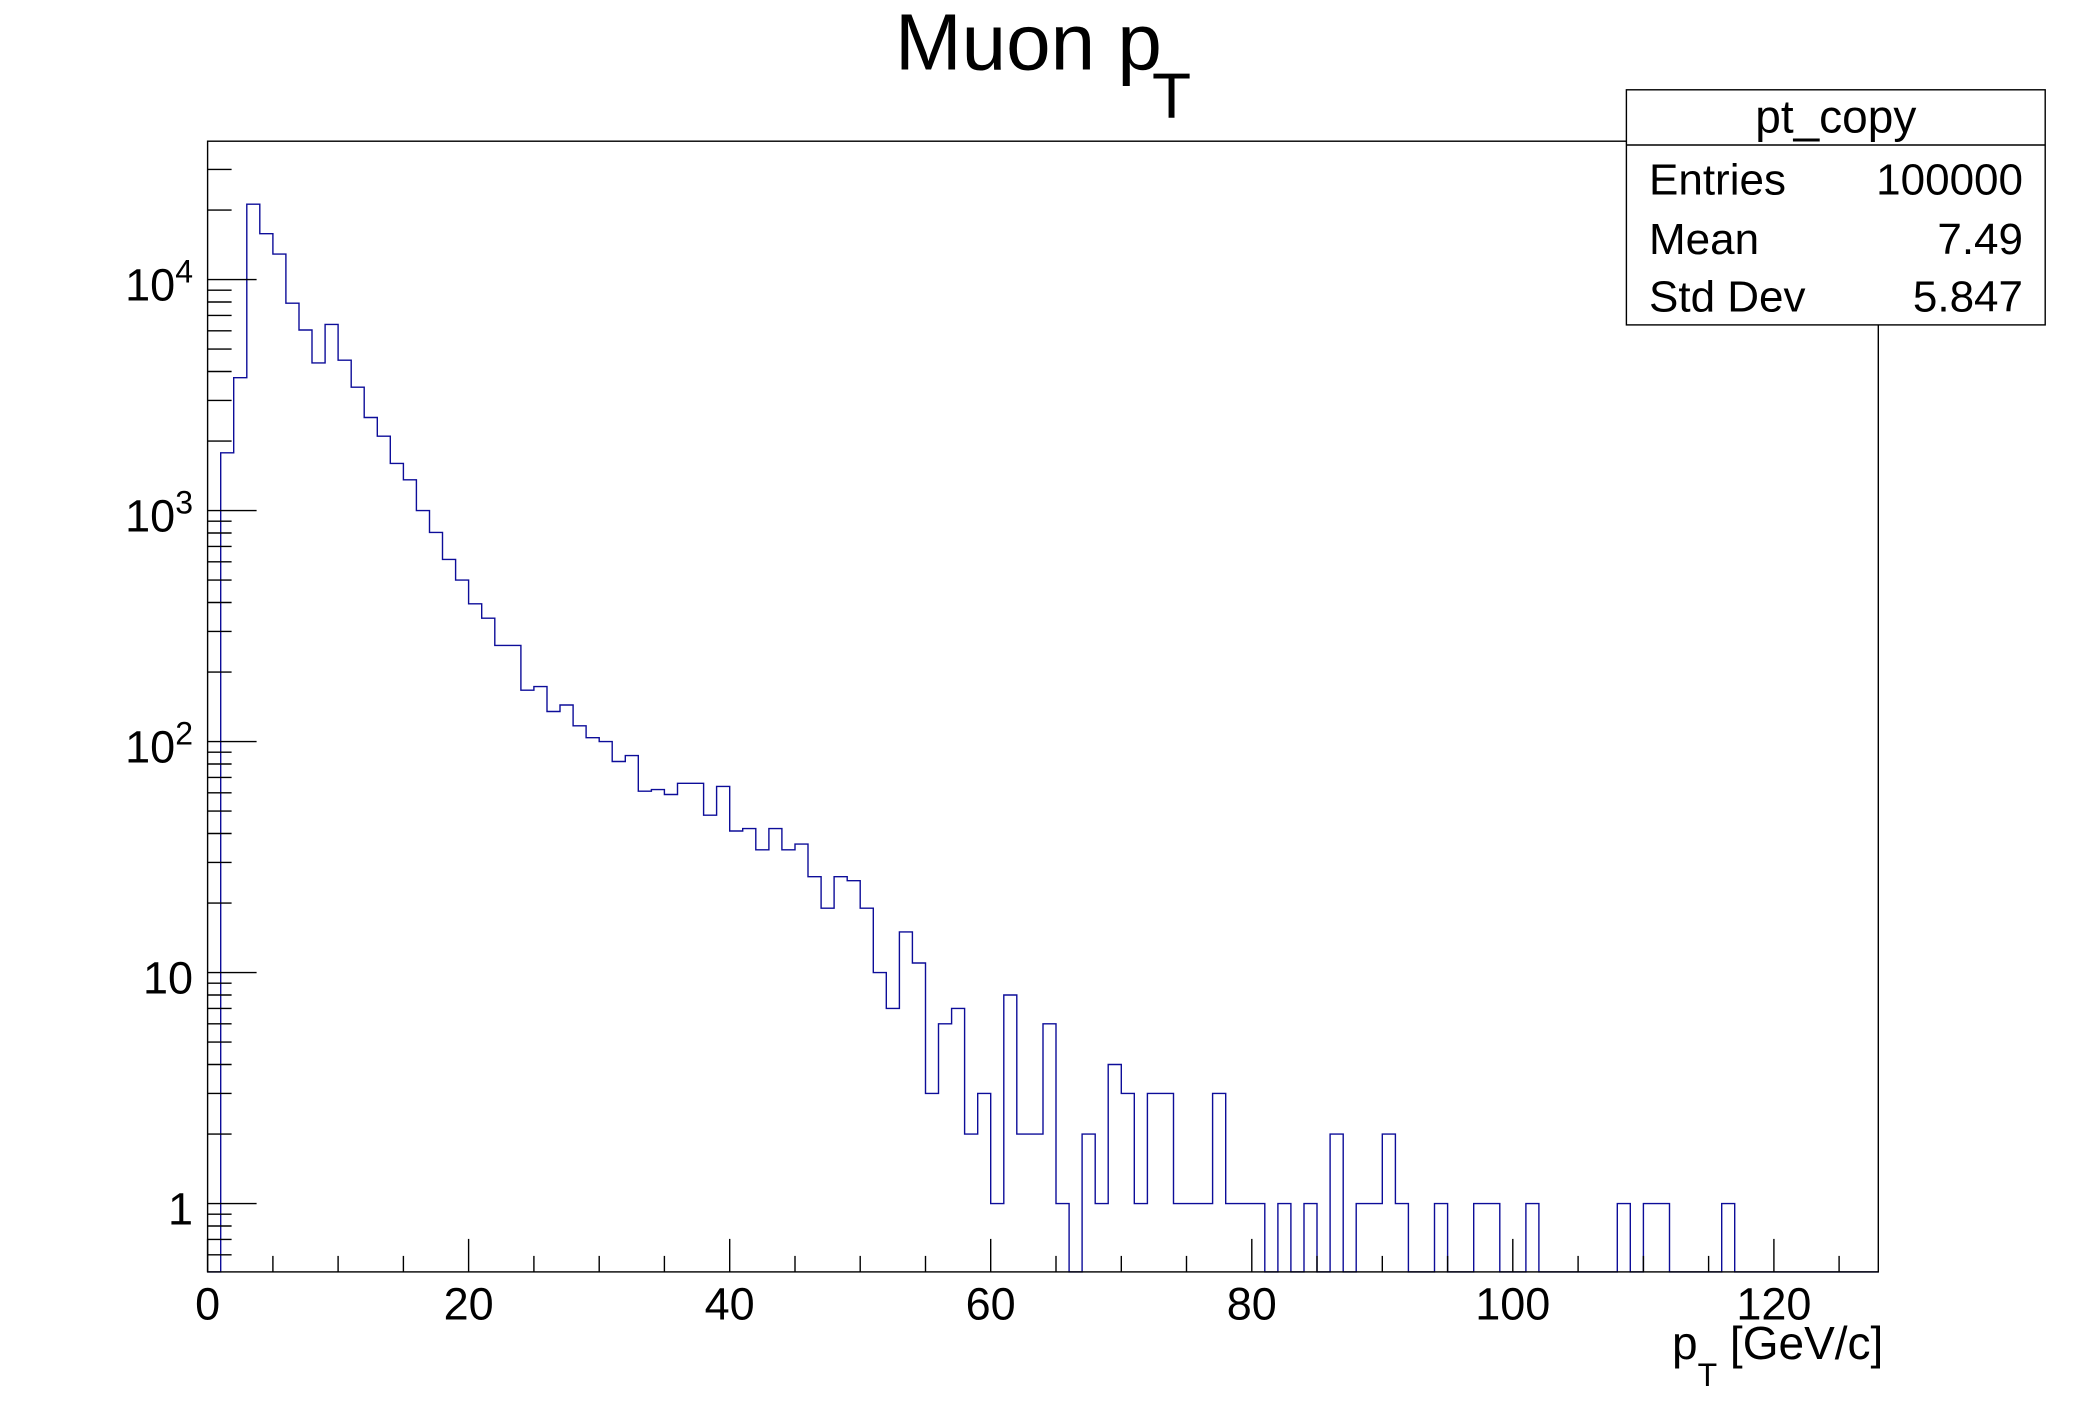 The image size is (2088, 1416). I want to click on svg-text: pt_copy, so click(1835, 117).